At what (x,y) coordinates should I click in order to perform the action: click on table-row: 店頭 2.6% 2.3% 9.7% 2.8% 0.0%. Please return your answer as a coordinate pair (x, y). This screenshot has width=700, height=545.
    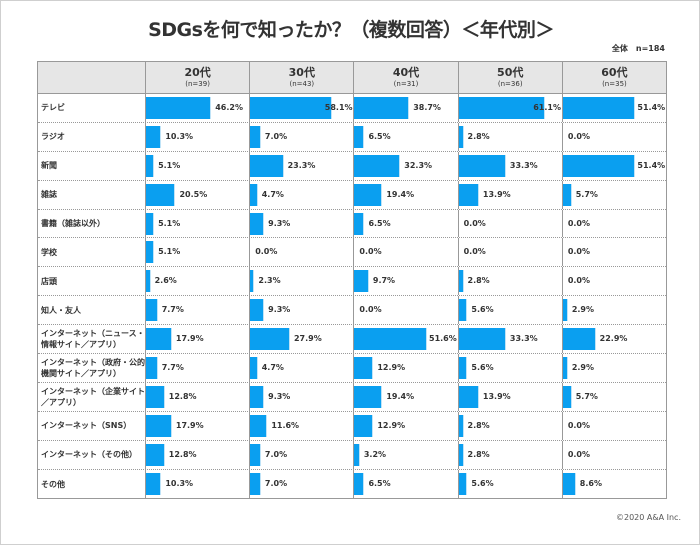
    Looking at the image, I should click on (352, 282).